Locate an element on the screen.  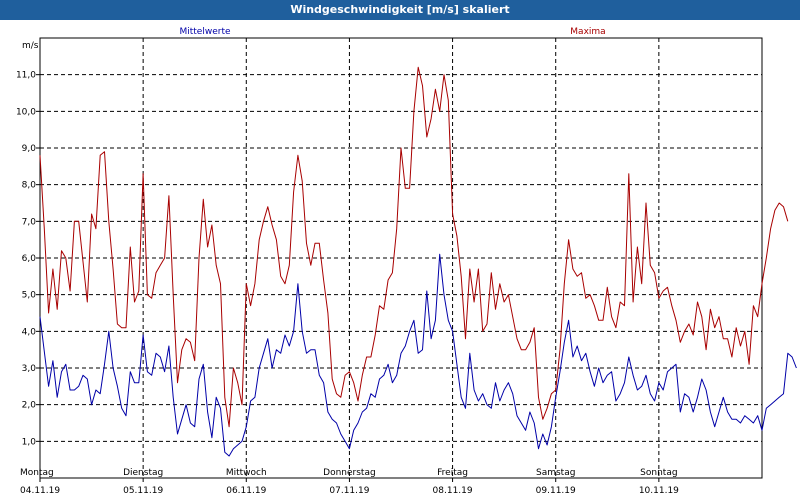
x-date-label: 07.11.19 is located at coordinates (349, 491).